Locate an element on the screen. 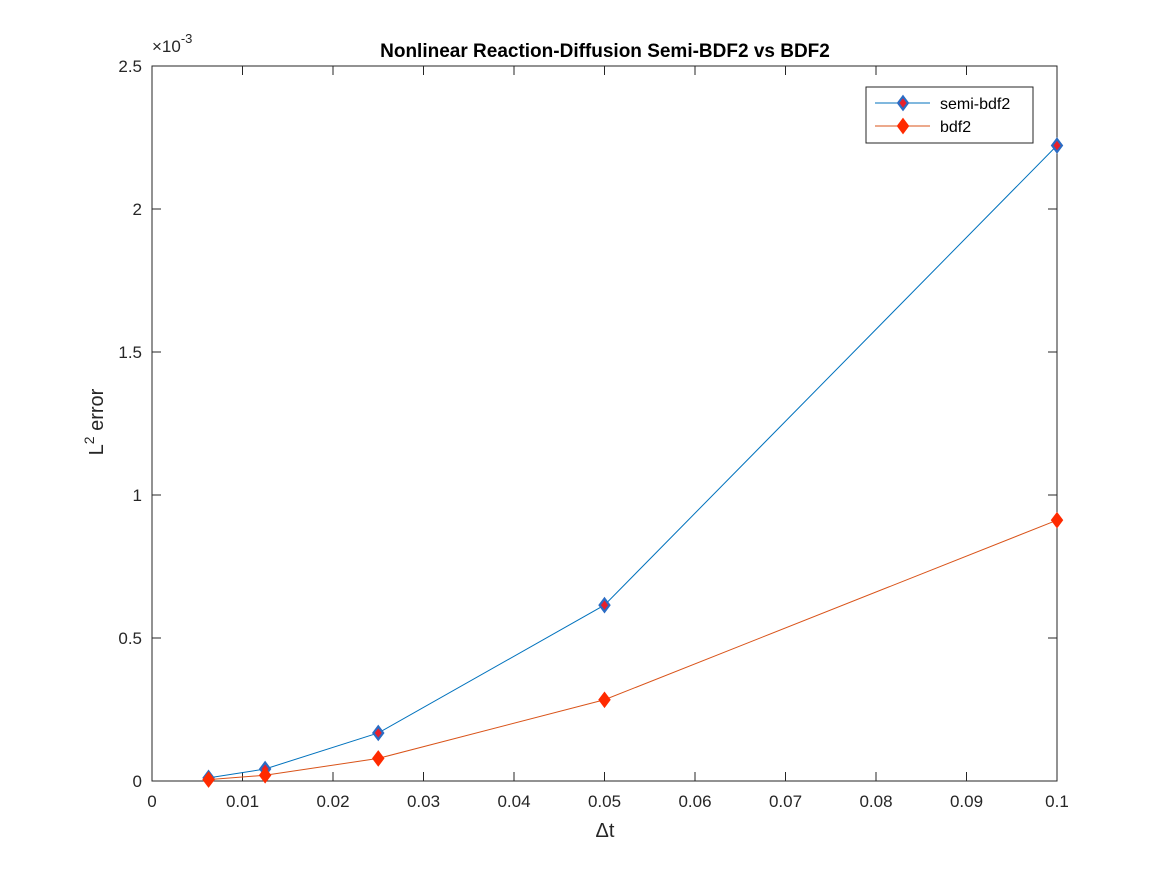 The width and height of the screenshot is (1167, 875). y-tick-label: 2.5 is located at coordinates (130, 66).